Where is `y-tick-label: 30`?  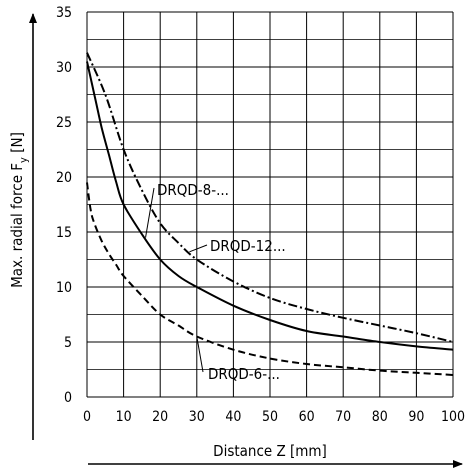
y-tick-label: 30 is located at coordinates (64, 68).